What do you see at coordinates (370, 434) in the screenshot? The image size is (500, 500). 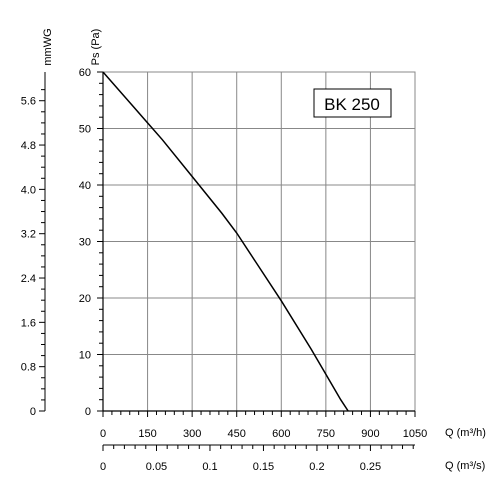 I see `x-tick-label: 900` at bounding box center [370, 434].